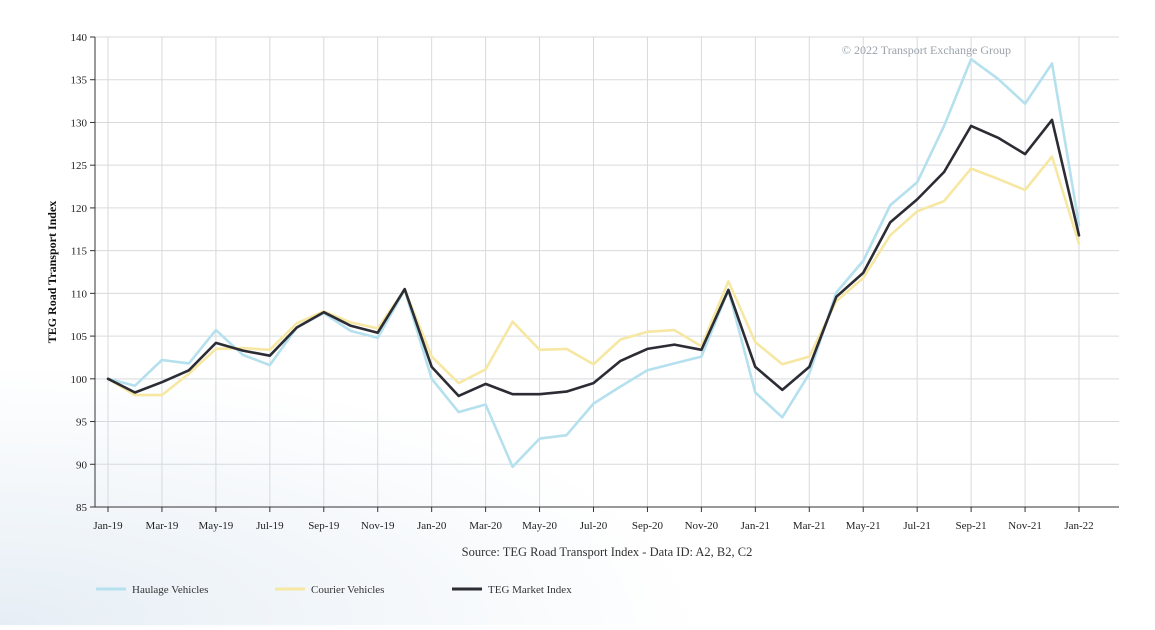 This screenshot has width=1155, height=630. What do you see at coordinates (79, 123) in the screenshot?
I see `y-tick-label: 130` at bounding box center [79, 123].